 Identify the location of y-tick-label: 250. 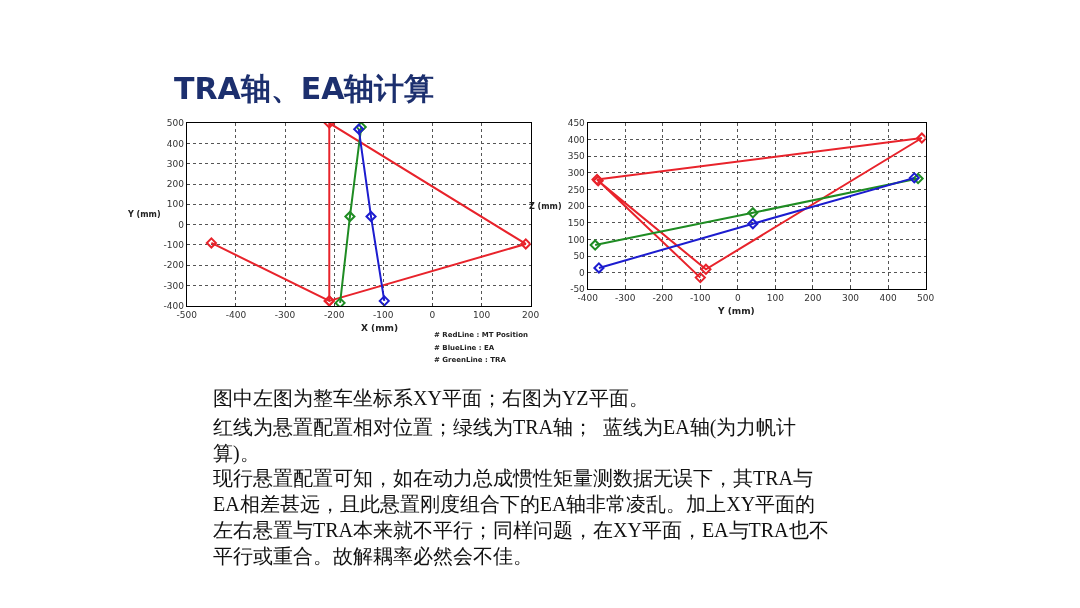
(576, 189).